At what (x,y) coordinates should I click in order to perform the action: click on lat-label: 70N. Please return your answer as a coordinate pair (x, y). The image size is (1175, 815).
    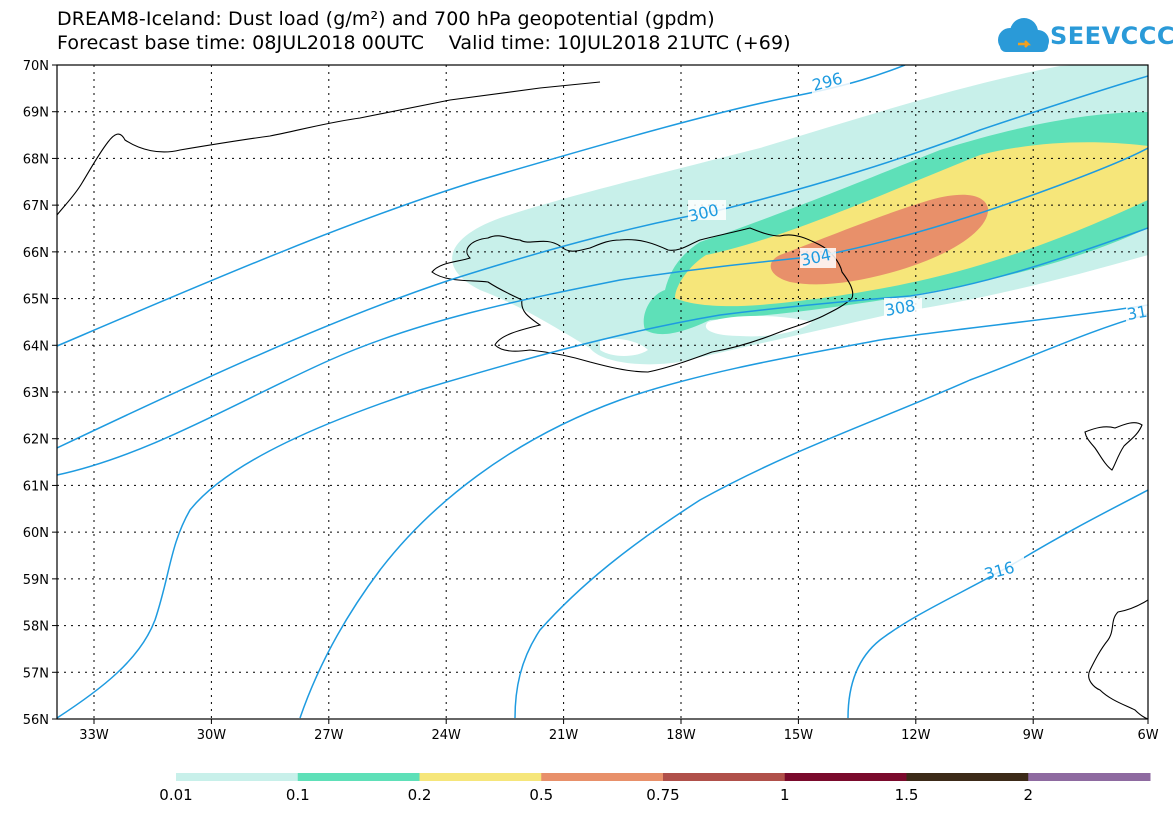
    Looking at the image, I should click on (36, 66).